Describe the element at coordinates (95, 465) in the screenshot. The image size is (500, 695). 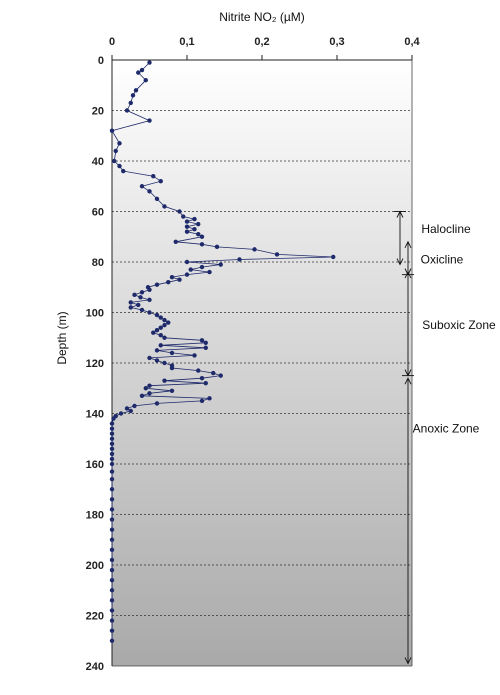
I see `y-tick-label: 160` at that location.